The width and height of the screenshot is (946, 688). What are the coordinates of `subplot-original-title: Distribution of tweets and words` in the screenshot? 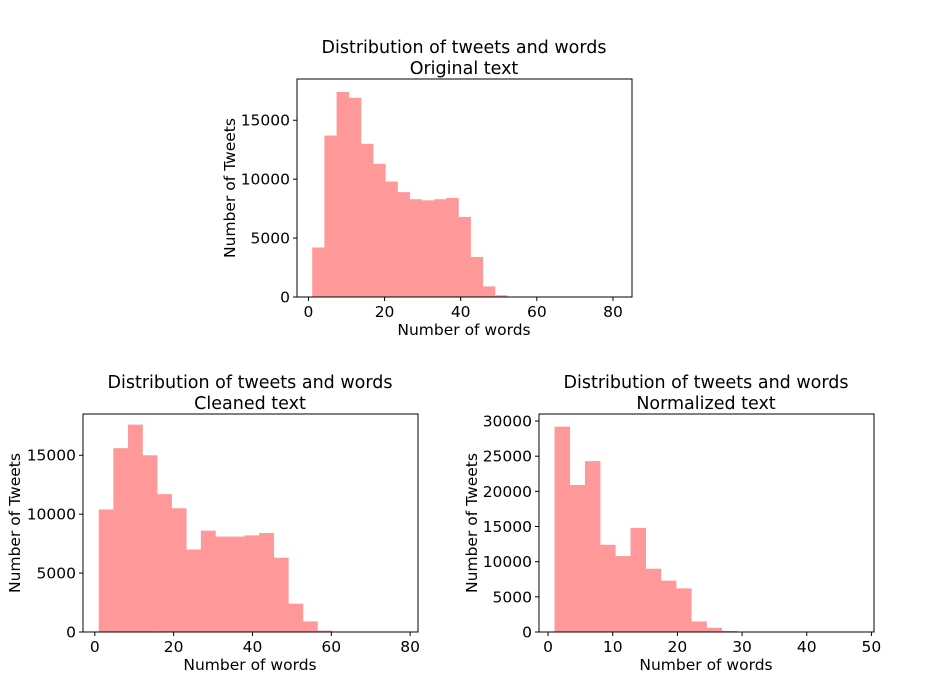 It's located at (464, 48).